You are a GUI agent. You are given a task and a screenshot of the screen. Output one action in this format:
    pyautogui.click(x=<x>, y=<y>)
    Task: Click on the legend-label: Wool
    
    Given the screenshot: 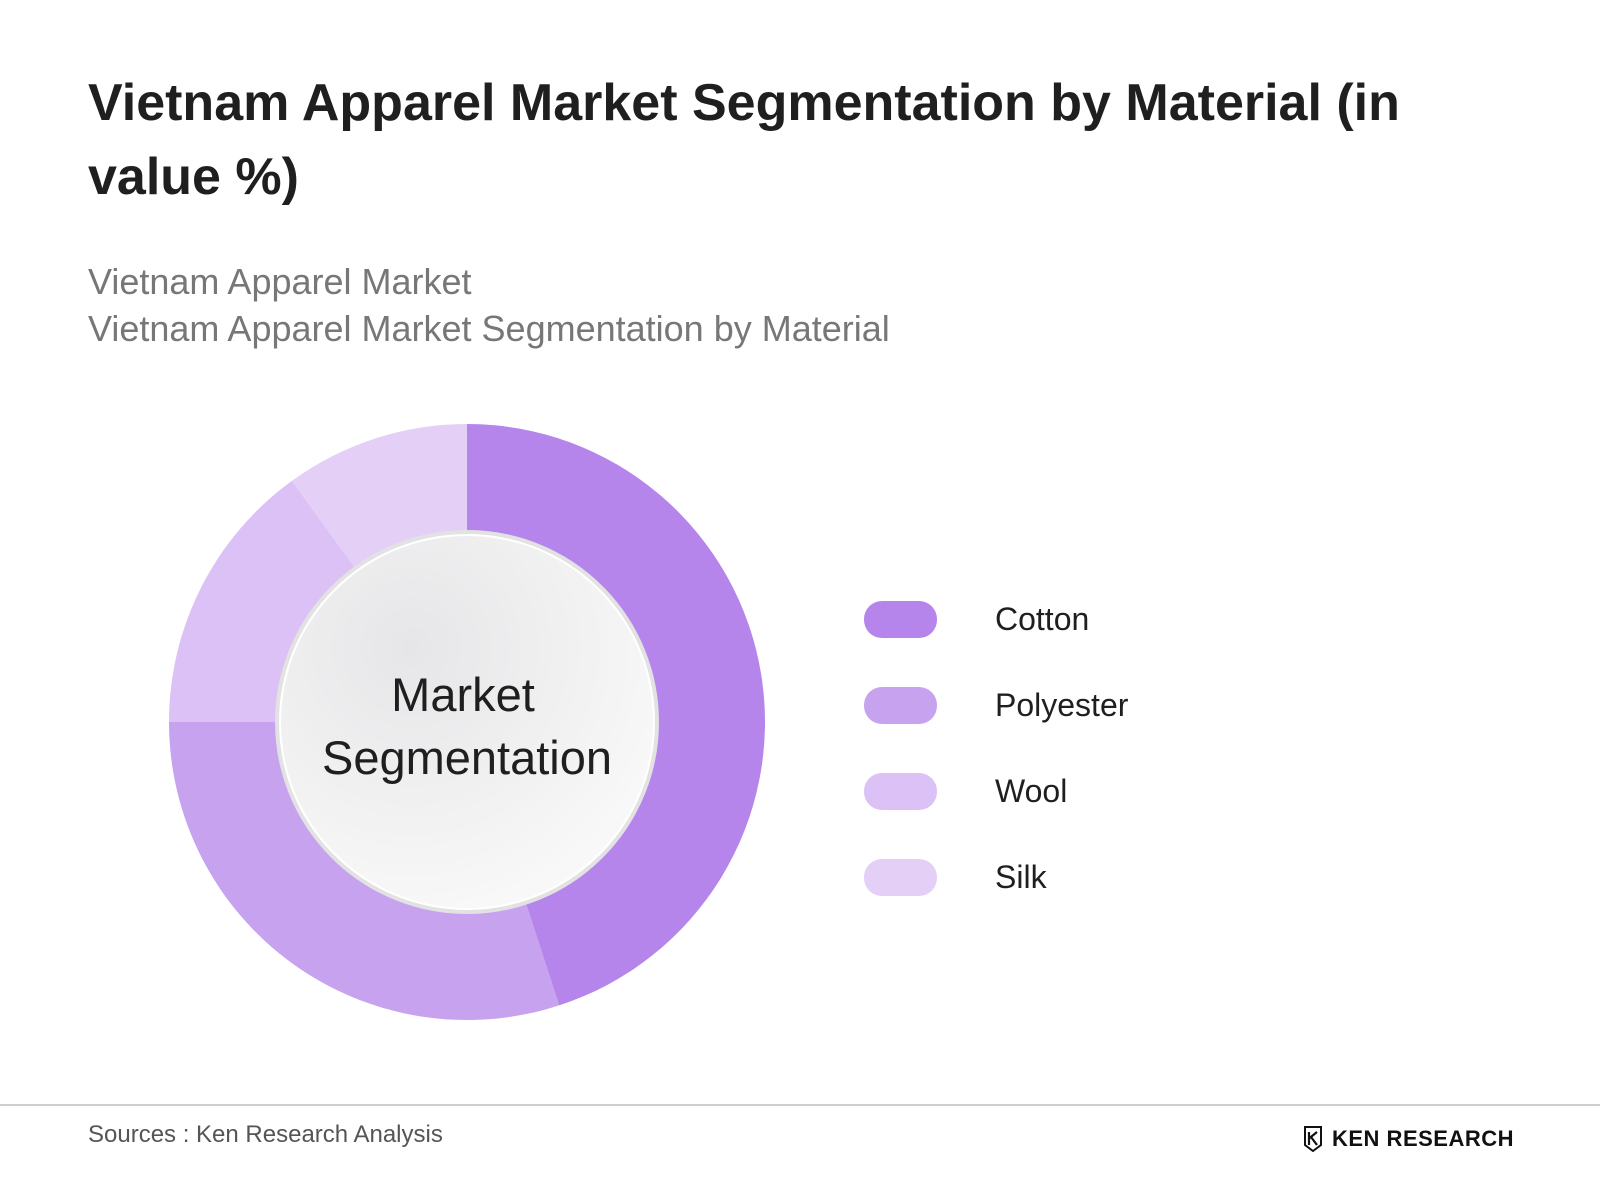 What is the action you would take?
    pyautogui.click(x=1031, y=790)
    